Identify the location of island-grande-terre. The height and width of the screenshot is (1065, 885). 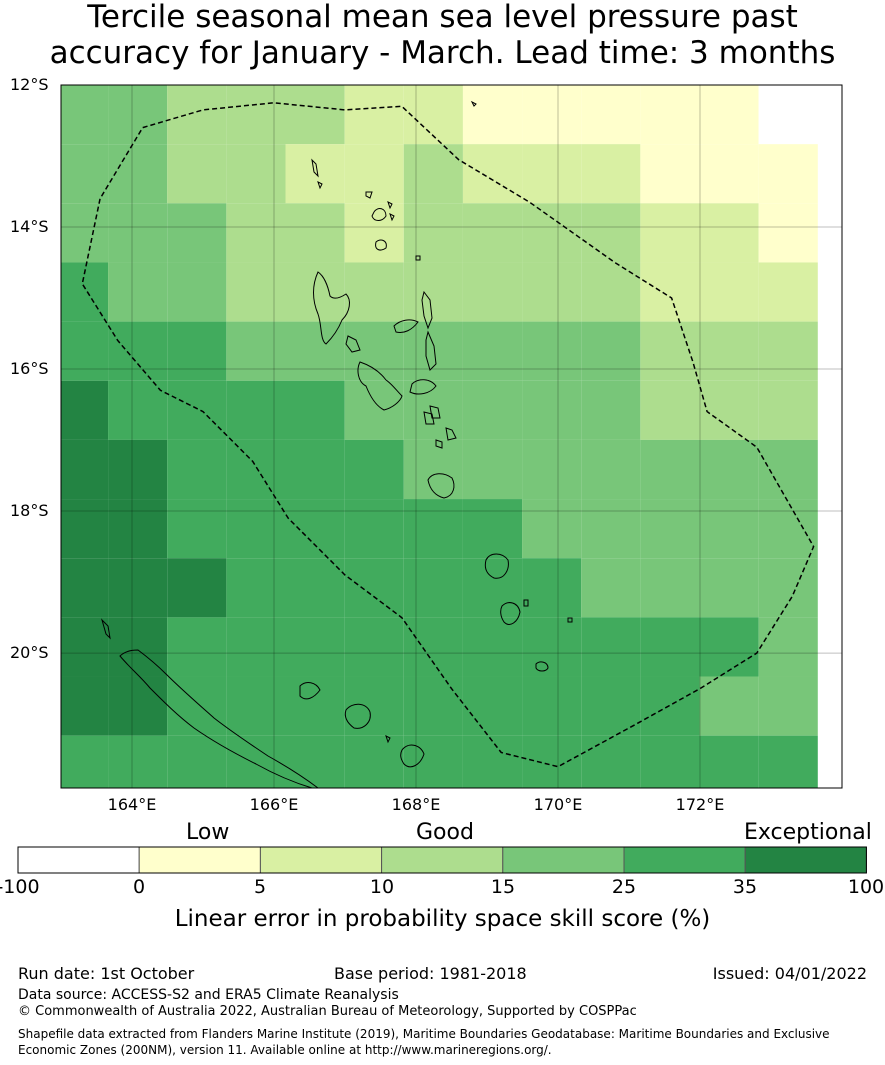
(219, 719).